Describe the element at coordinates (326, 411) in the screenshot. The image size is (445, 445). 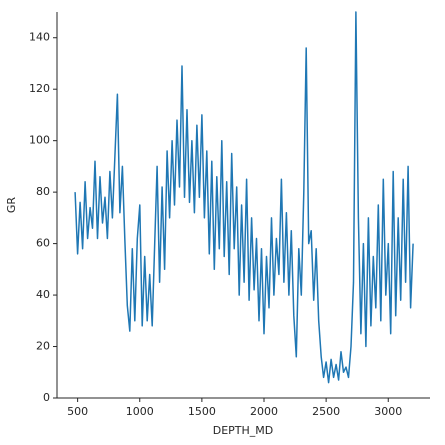
I see `x-tick-label: 2500` at that location.